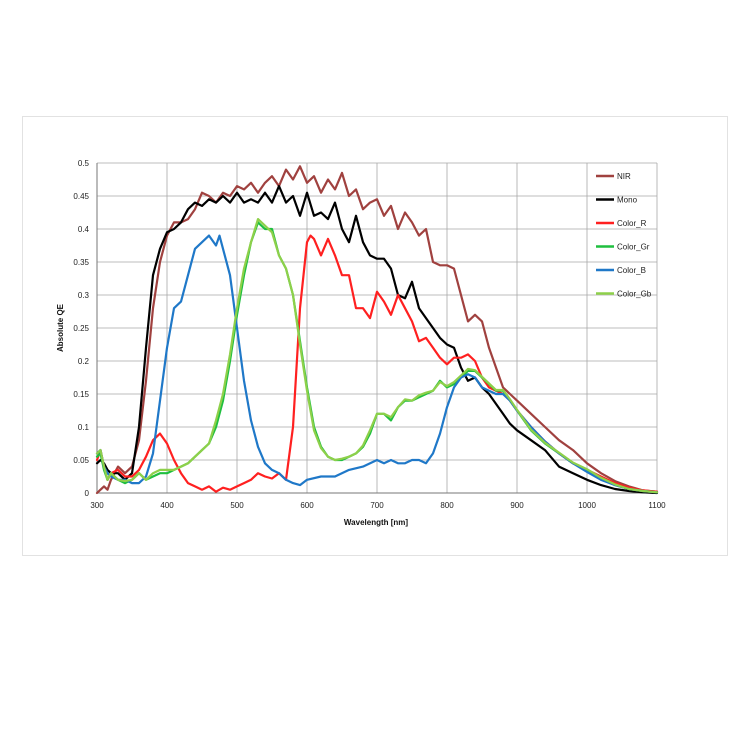  What do you see at coordinates (84, 427) in the screenshot?
I see `y-tick-label: 0.1` at bounding box center [84, 427].